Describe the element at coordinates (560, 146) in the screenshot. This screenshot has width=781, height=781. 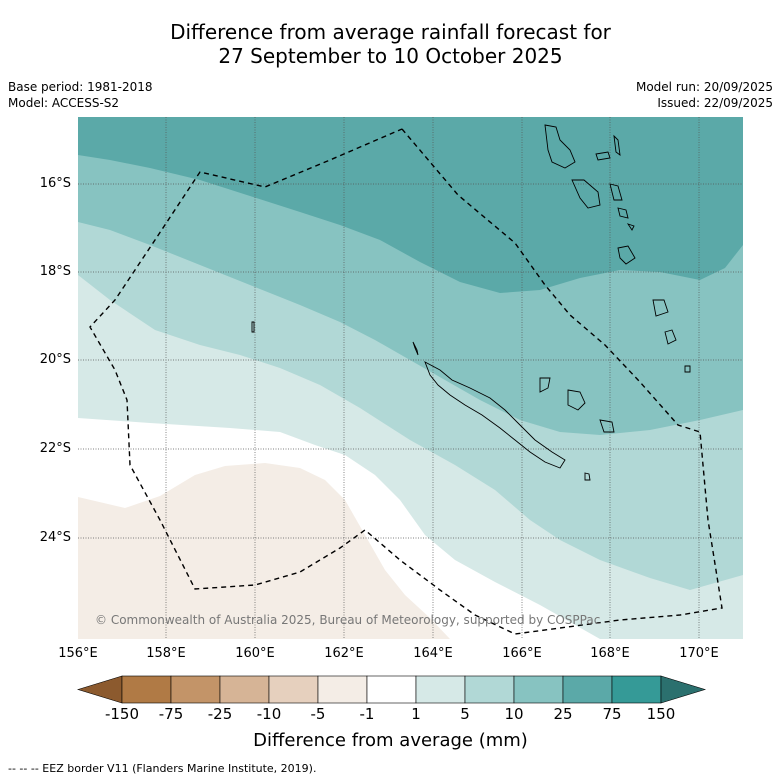
I see `vanuatu-espiritu-santo` at that location.